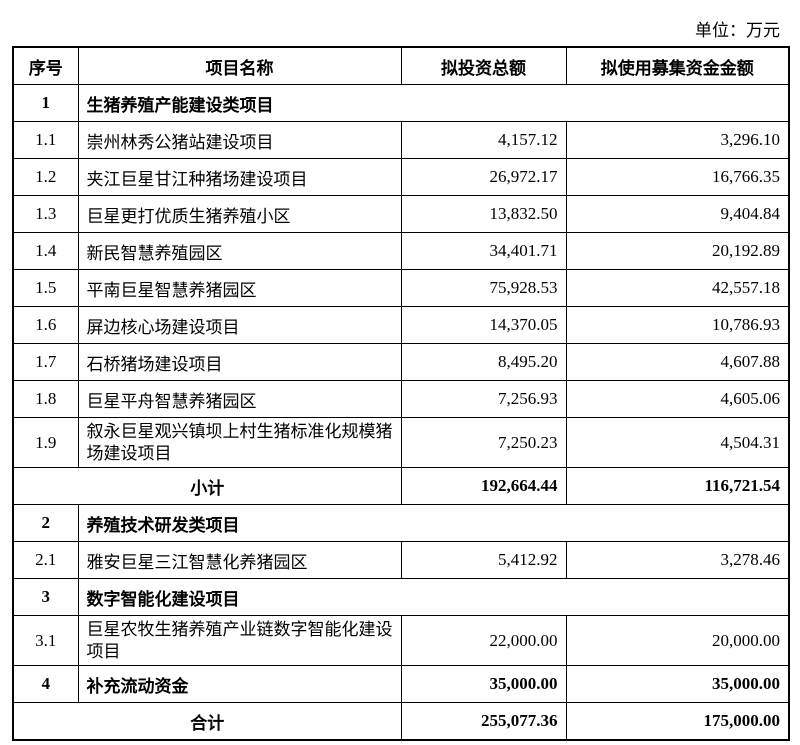 The image size is (800, 745). What do you see at coordinates (483, 325) in the screenshot?
I see `total-investment: 14,370.05` at bounding box center [483, 325].